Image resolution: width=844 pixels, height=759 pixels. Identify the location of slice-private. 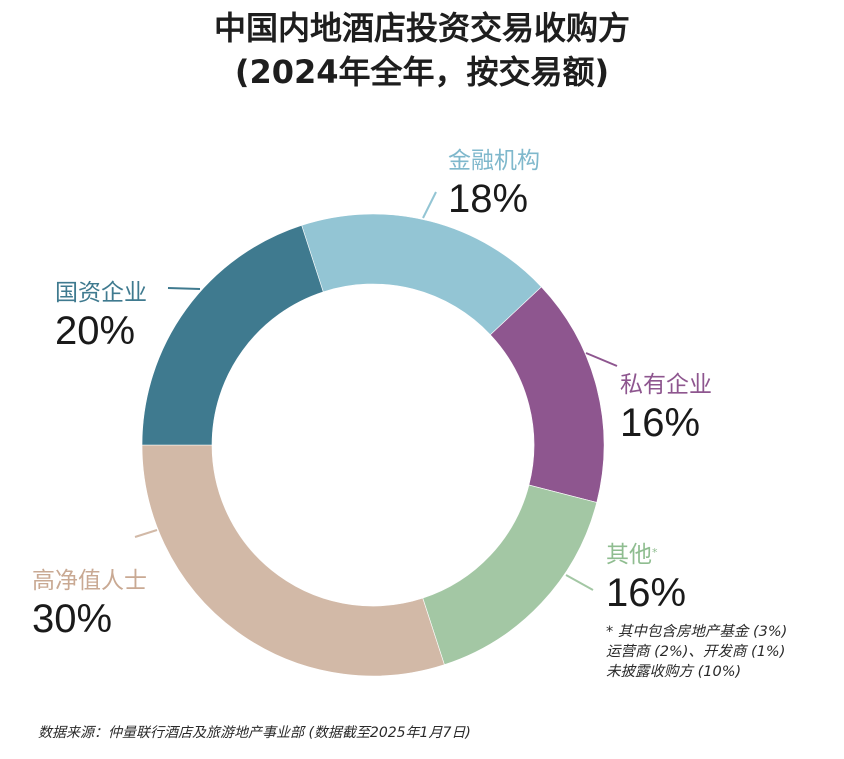
(547, 394).